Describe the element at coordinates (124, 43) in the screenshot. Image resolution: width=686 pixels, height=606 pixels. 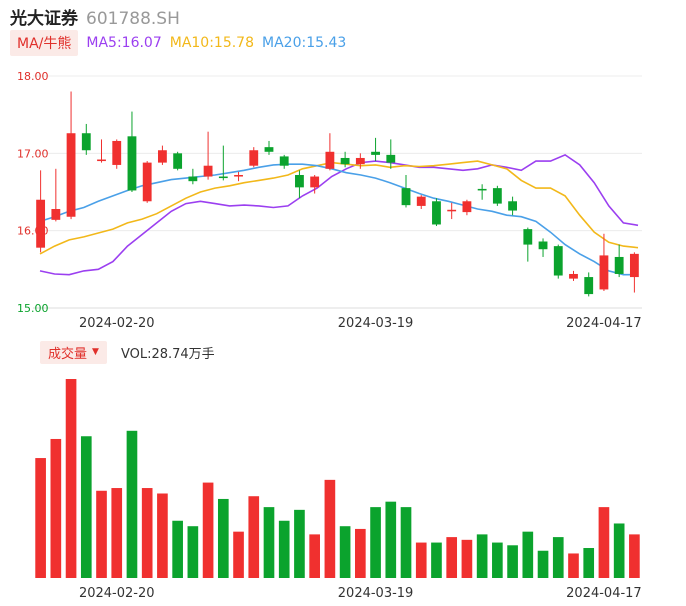
I see `ma5-label: MA5:16.07` at that location.